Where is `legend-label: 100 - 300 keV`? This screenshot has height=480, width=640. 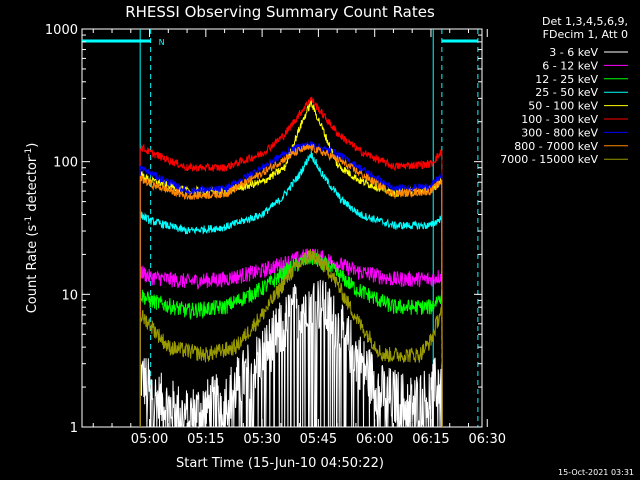
legend-label: 100 - 300 keV is located at coordinates (559, 119).